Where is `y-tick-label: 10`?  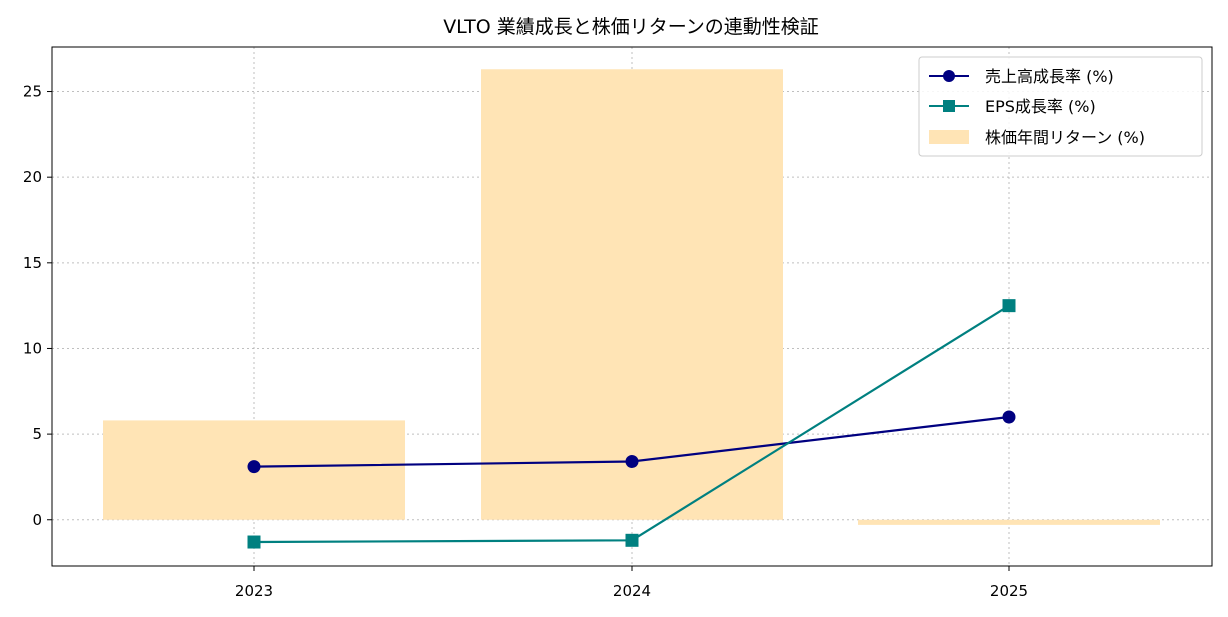 y-tick-label: 10 is located at coordinates (32, 348).